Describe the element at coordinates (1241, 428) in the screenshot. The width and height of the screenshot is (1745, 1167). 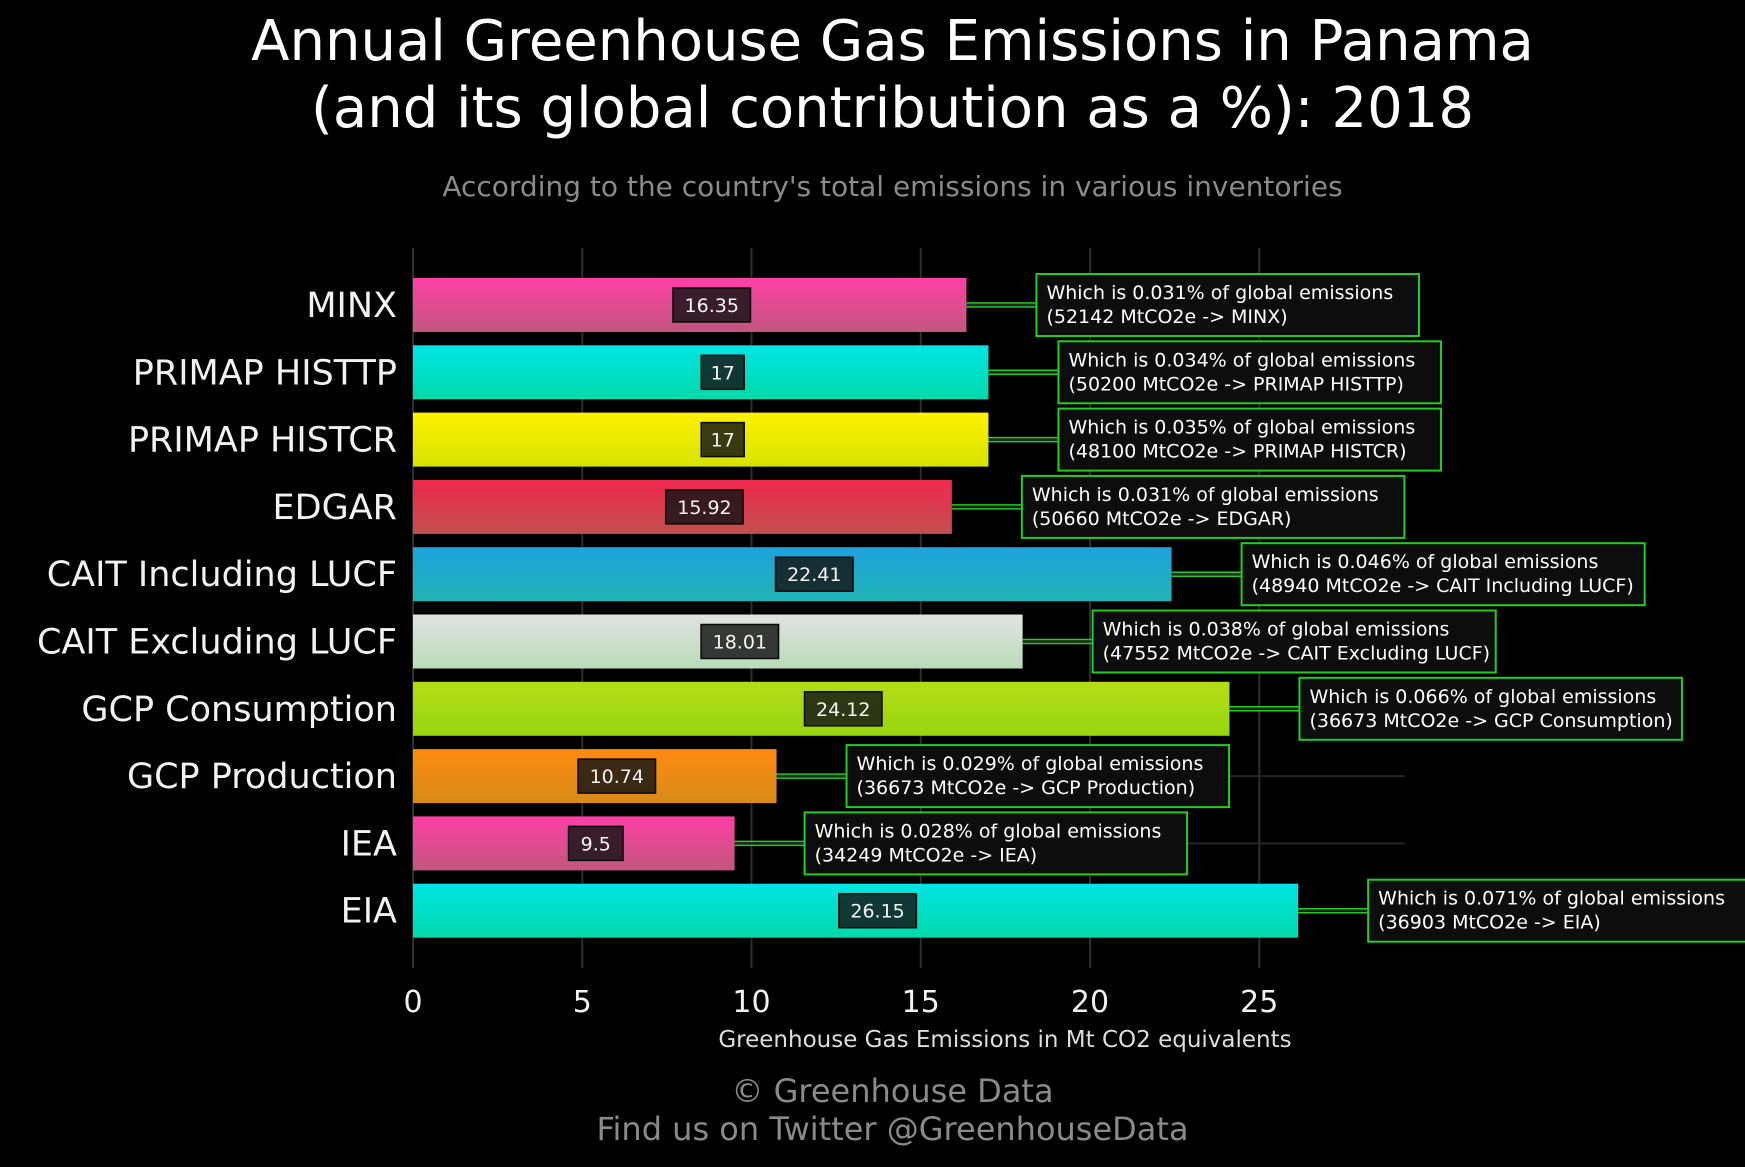
I see `annotation-line1: Which is 0.035% of global emissions` at that location.